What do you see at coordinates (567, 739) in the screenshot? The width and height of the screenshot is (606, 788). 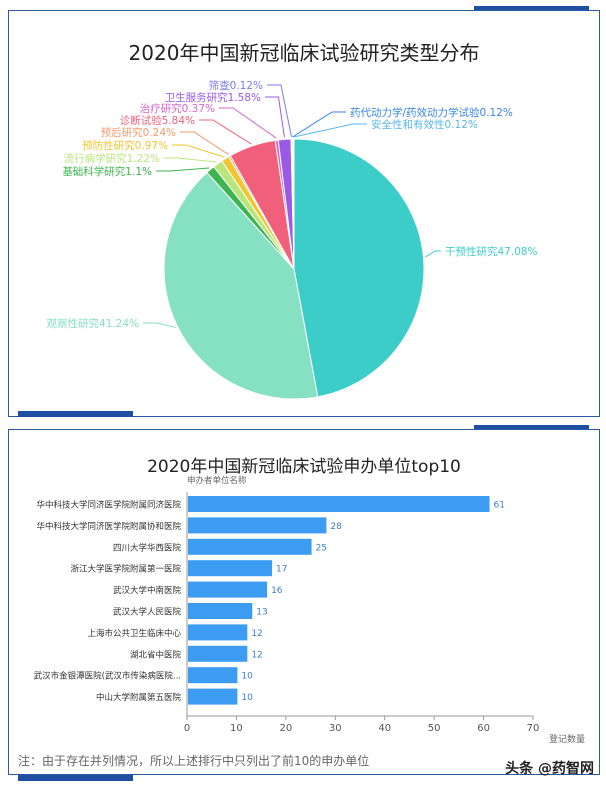 I see `bar-x-axis-title: 登记数量` at bounding box center [567, 739].